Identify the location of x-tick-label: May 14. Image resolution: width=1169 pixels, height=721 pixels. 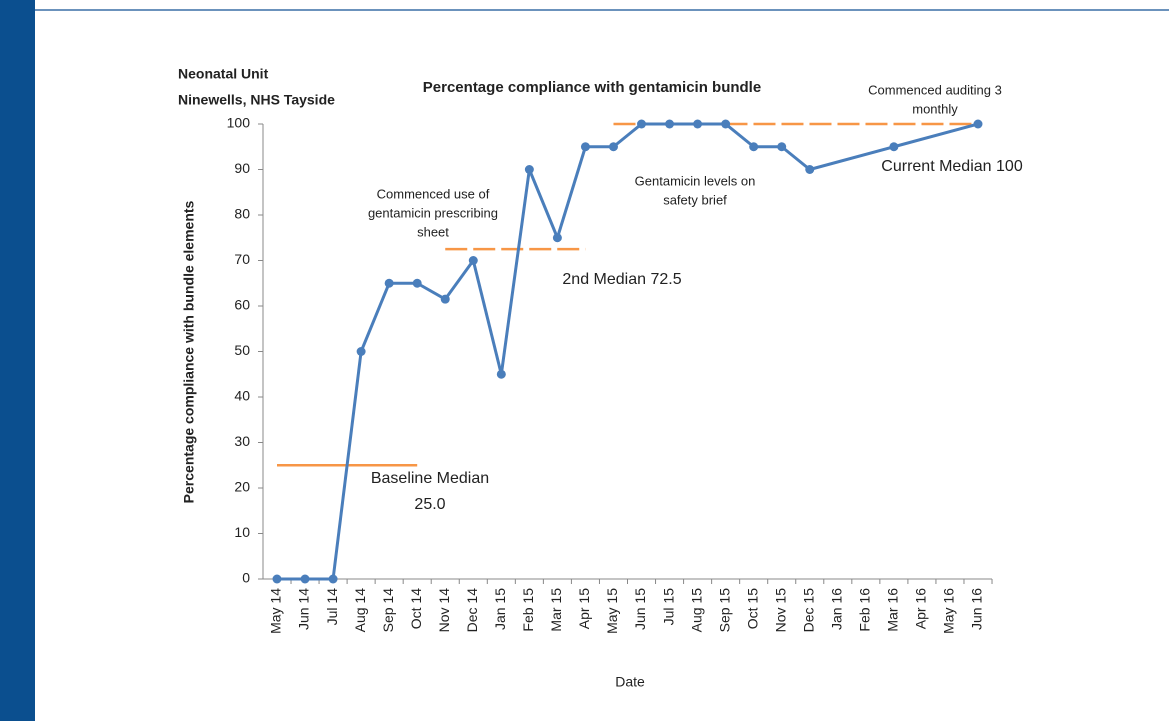
(276, 611).